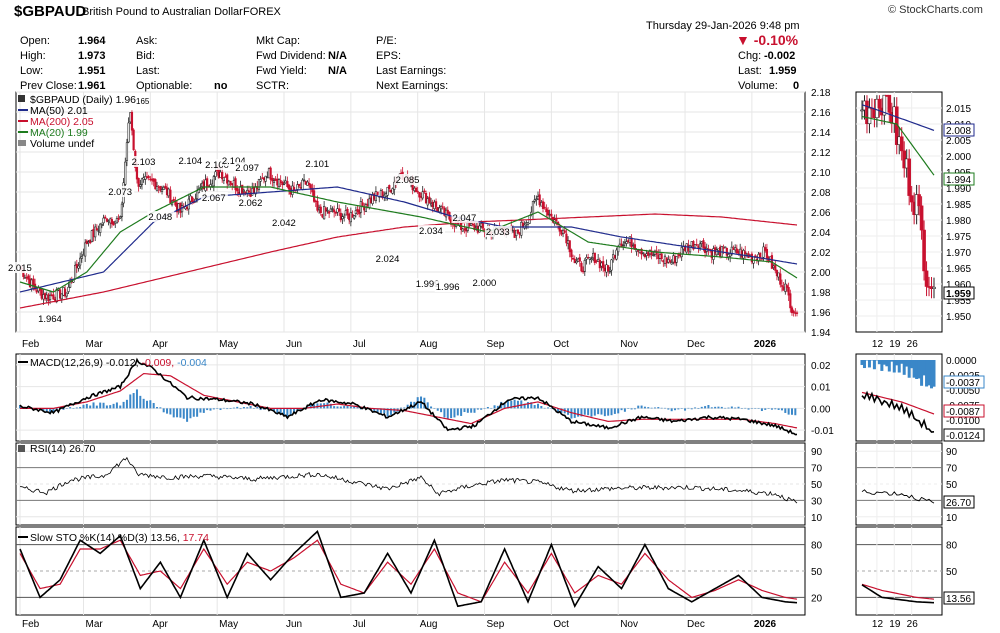  What do you see at coordinates (958, 157) in the screenshot?
I see `side-price-tick-label: 2.000` at bounding box center [958, 157].